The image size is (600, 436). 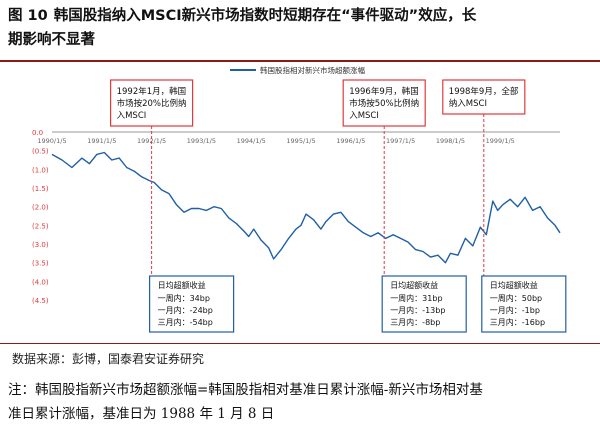 What do you see at coordinates (37, 133) in the screenshot?
I see `y-tick-label: 0.0` at bounding box center [37, 133].